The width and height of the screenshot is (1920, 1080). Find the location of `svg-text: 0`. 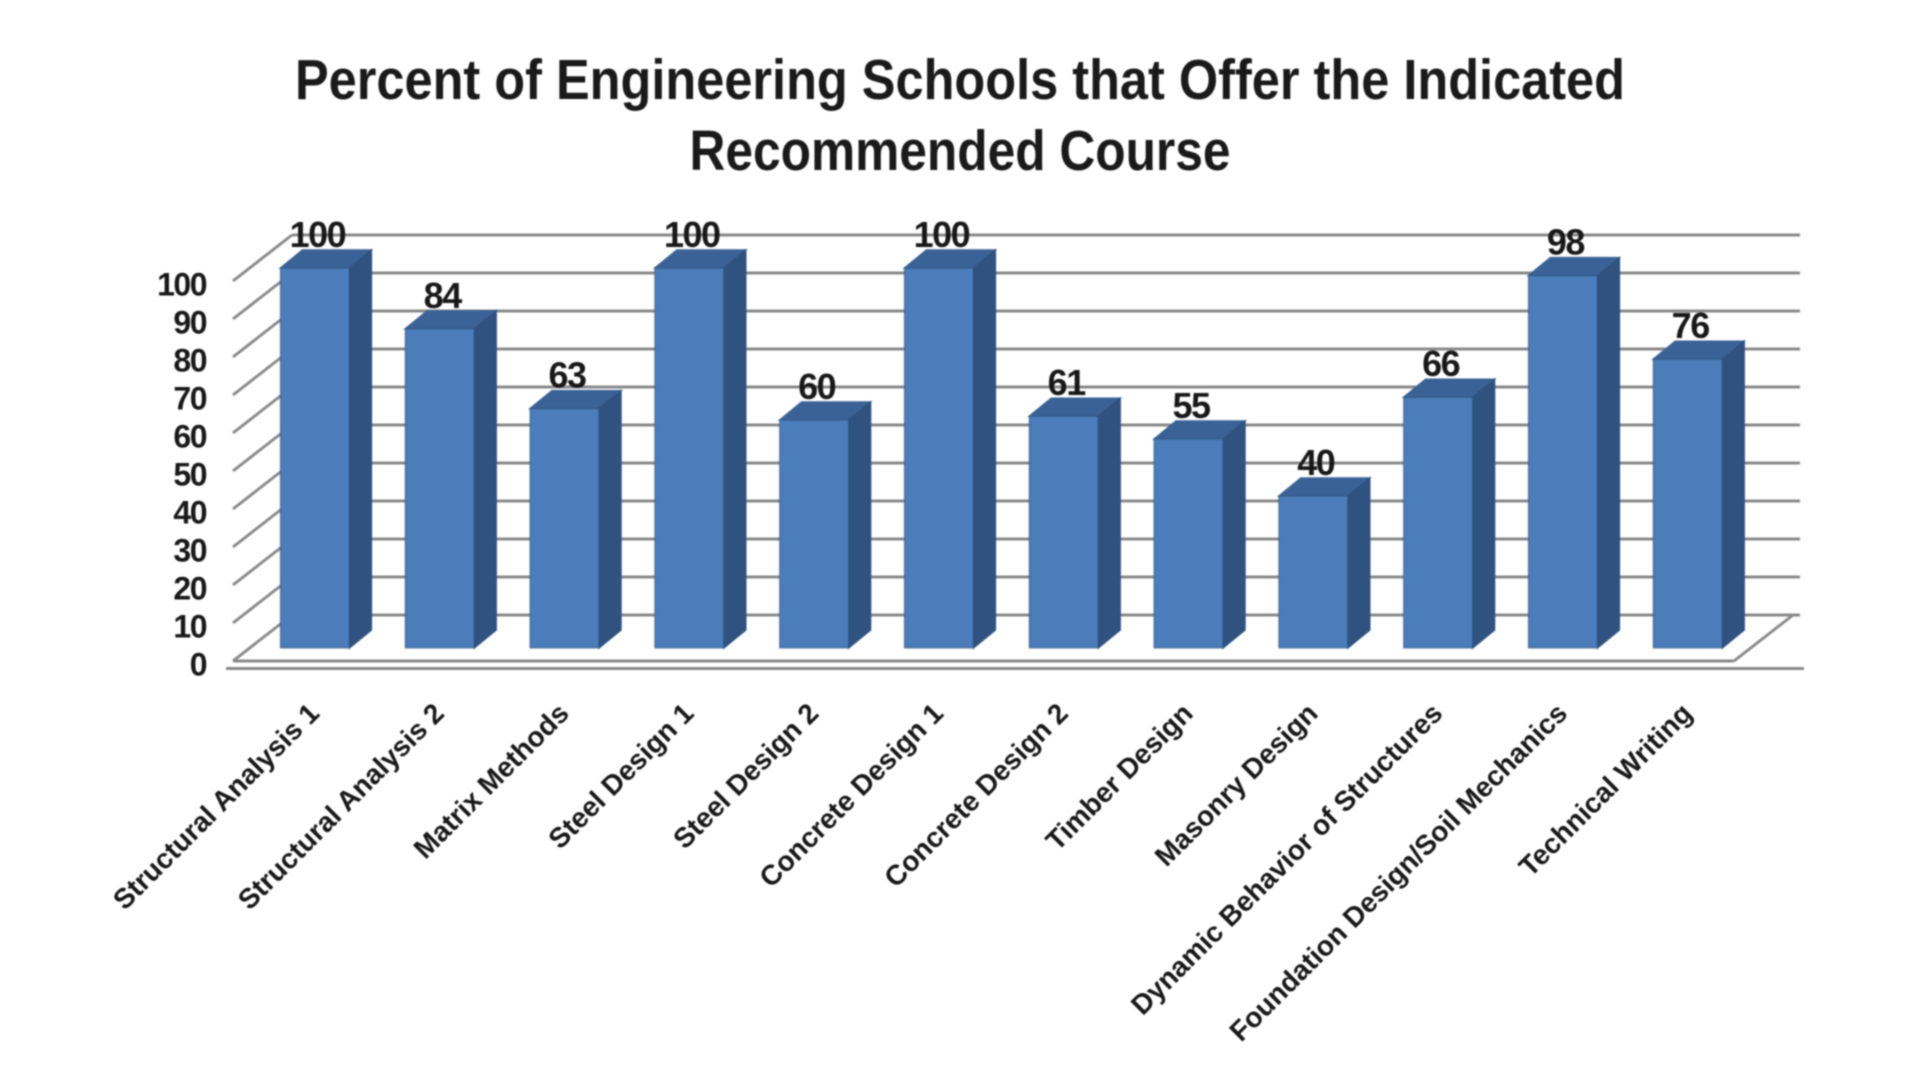

svg-text: 0 is located at coordinates (198, 664).